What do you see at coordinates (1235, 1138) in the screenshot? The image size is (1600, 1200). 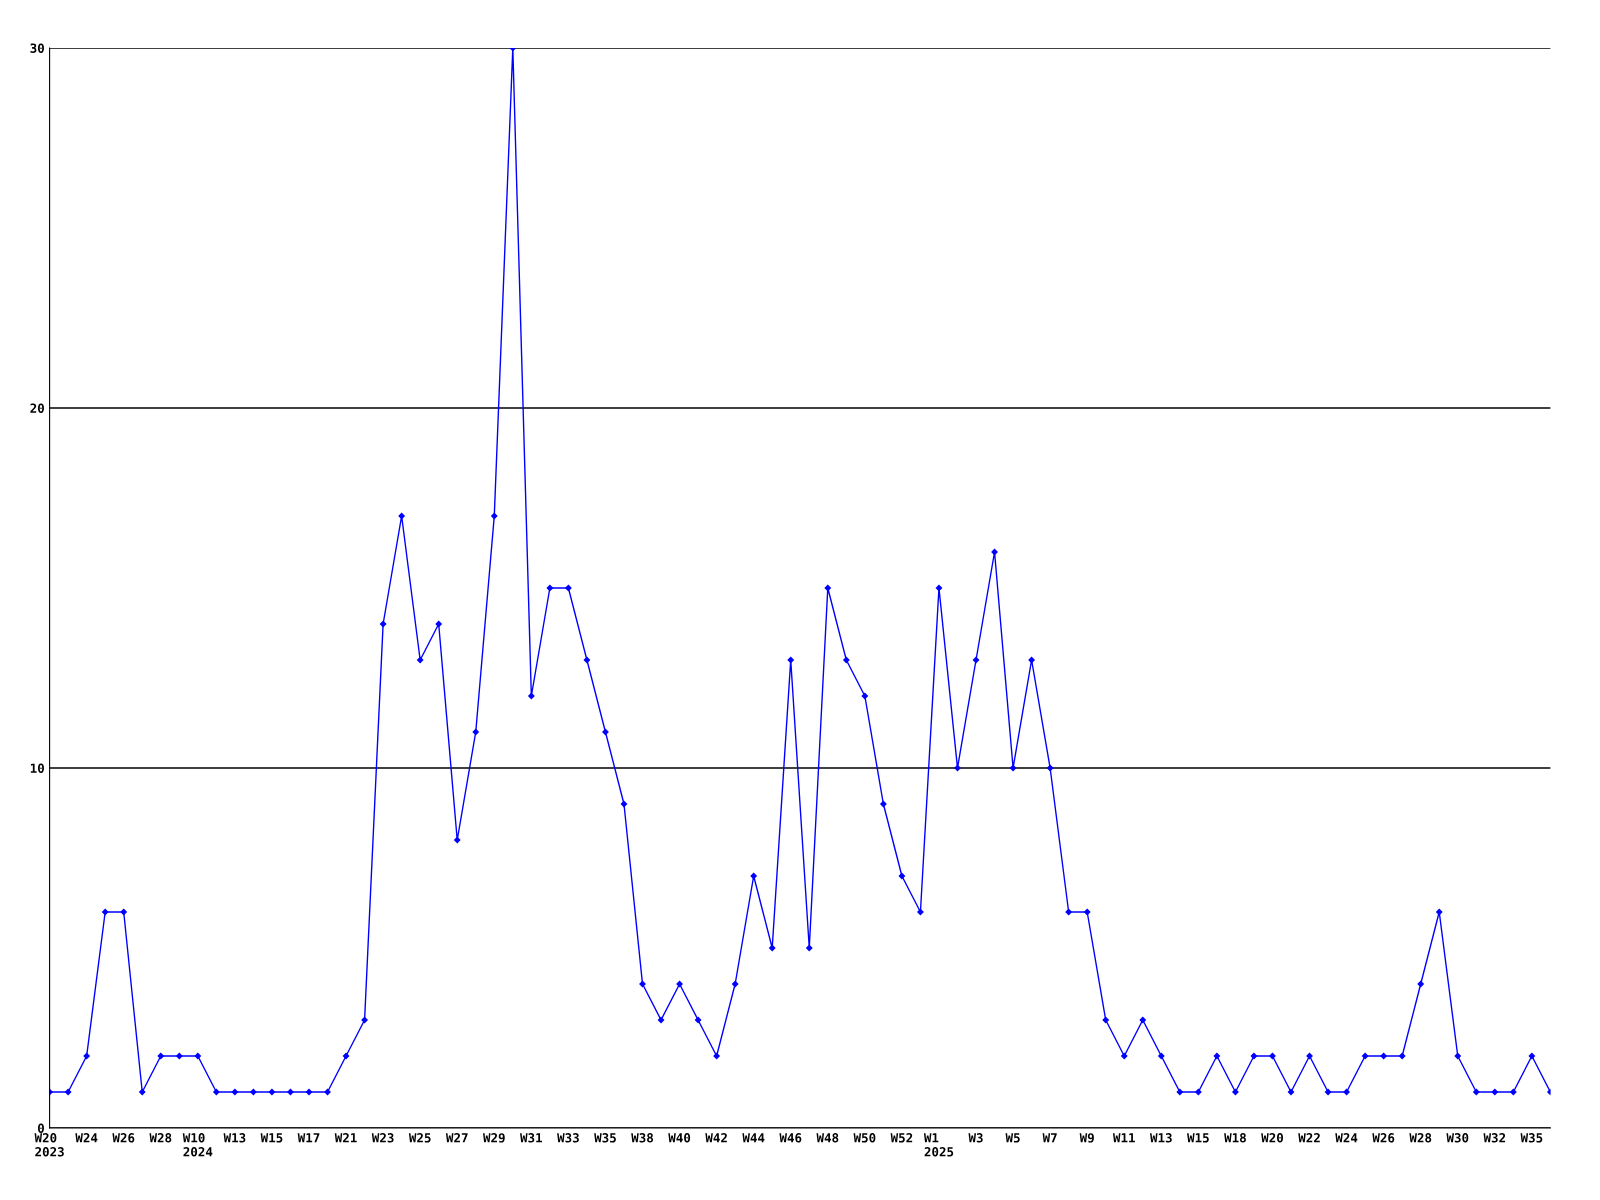 I see `x-tick-label: W18` at bounding box center [1235, 1138].